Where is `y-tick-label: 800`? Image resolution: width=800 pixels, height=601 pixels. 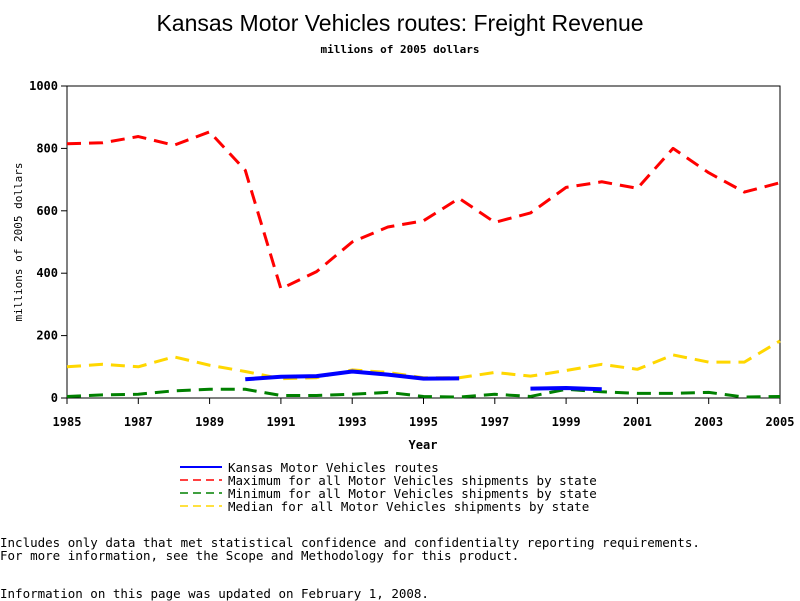
y-tick-label: 800 is located at coordinates (47, 148).